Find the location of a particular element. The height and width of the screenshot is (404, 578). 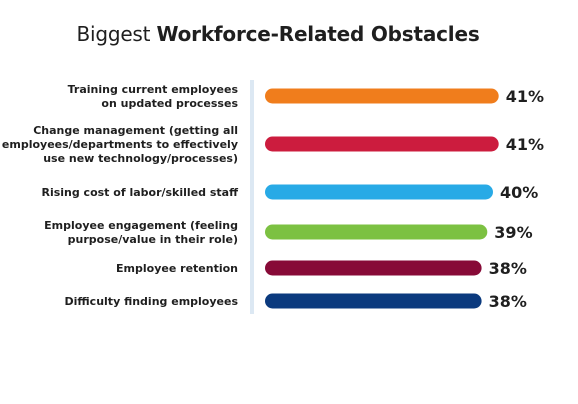

category-label-line: employees/departments to effectively is located at coordinates (120, 144).